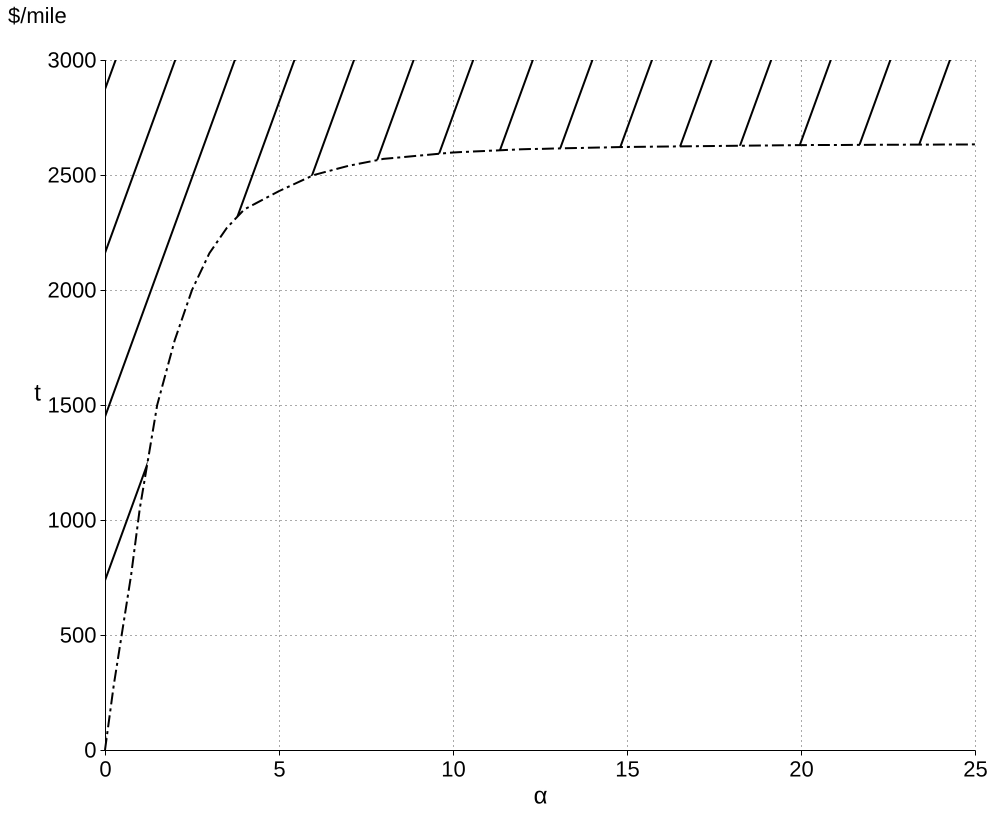 The image size is (992, 825). I want to click on x-tick-label: 25, so click(975, 769).